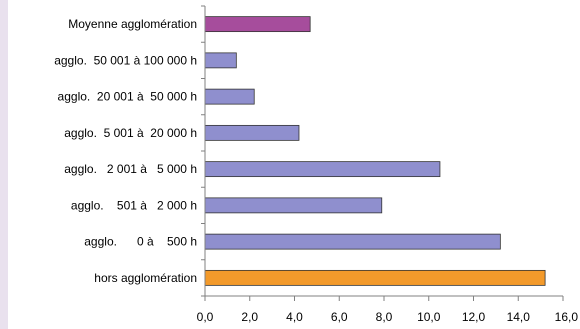  Describe the element at coordinates (294, 317) in the screenshot. I see `x-tick-label: 4,0` at that location.